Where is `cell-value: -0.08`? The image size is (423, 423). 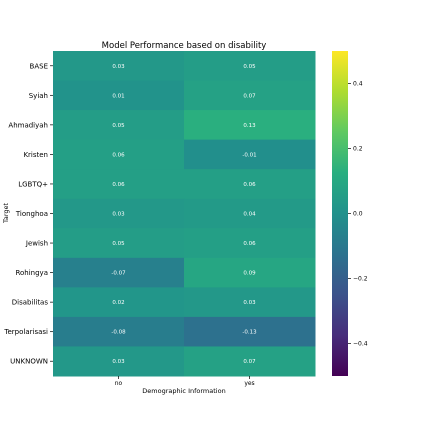 cell-value: -0.08 is located at coordinates (118, 333).